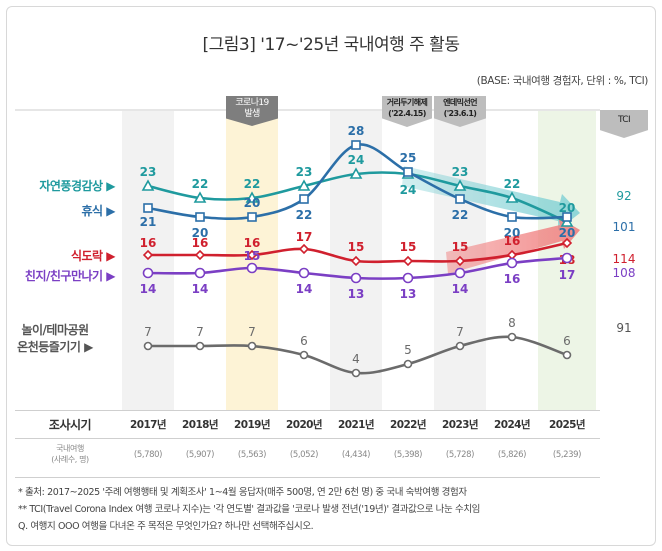 This screenshot has height=551, width=662. I want to click on series-1-label-8: 20, so click(567, 233).